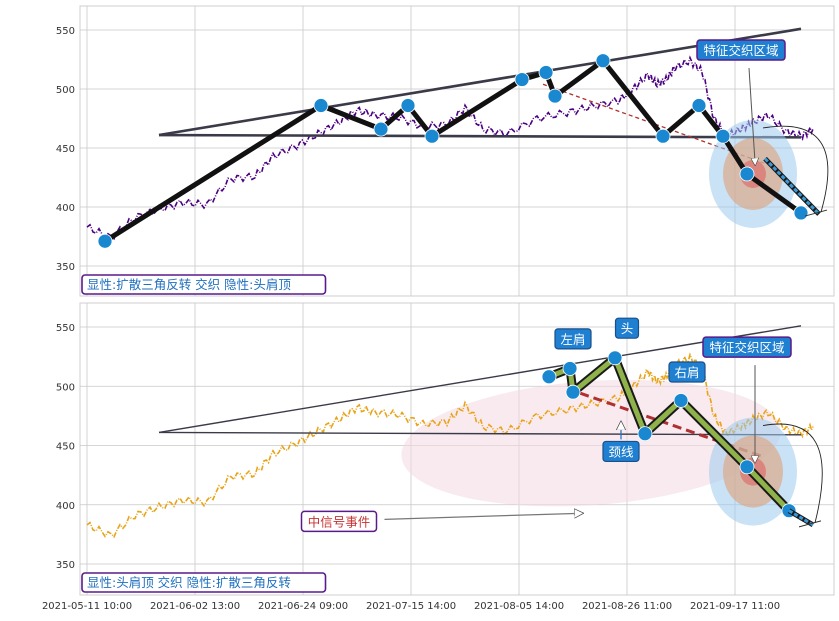  What do you see at coordinates (189, 284) in the screenshot?
I see `caption-text: 显性:扩散三角反转 交织 隐性:头肩顶` at bounding box center [189, 284].